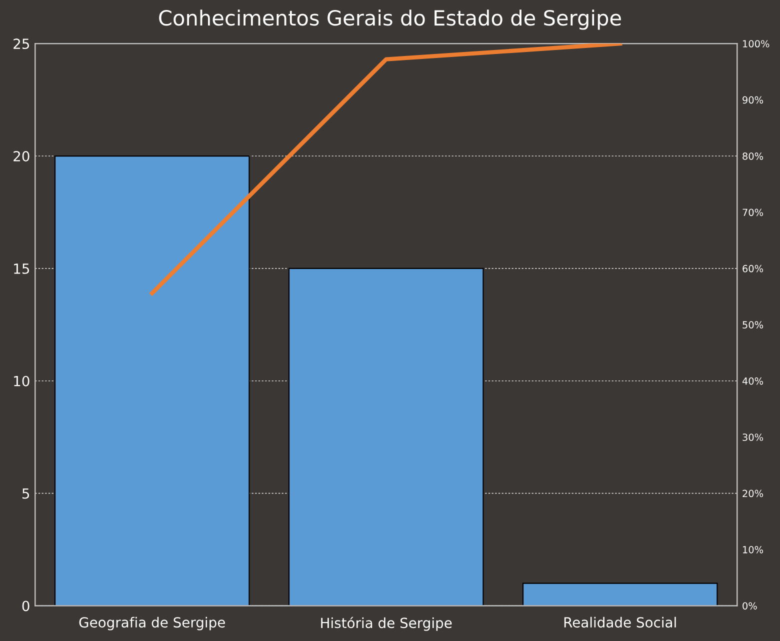 The width and height of the screenshot is (780, 641). Describe the element at coordinates (390, 20) in the screenshot. I see `chart-title: Conhecimentos Gerais do Estado de Sergipe` at that location.